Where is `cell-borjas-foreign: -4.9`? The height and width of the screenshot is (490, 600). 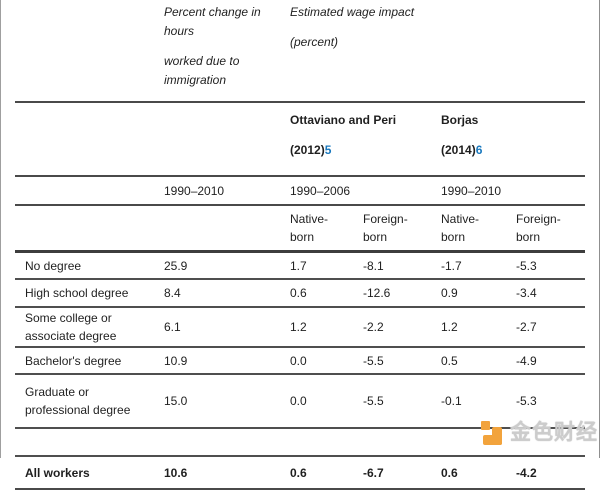
cell-borjas-foreign: -4.9 is located at coordinates (548, 361).